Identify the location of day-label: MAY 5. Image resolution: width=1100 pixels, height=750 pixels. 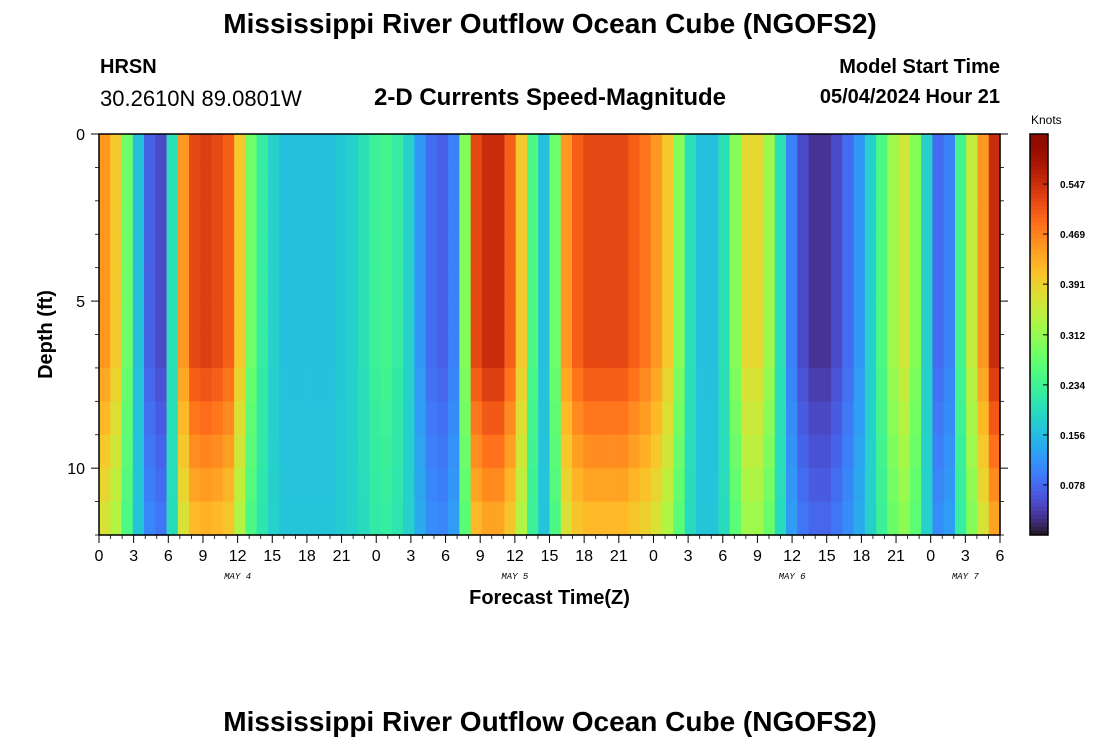
(515, 577).